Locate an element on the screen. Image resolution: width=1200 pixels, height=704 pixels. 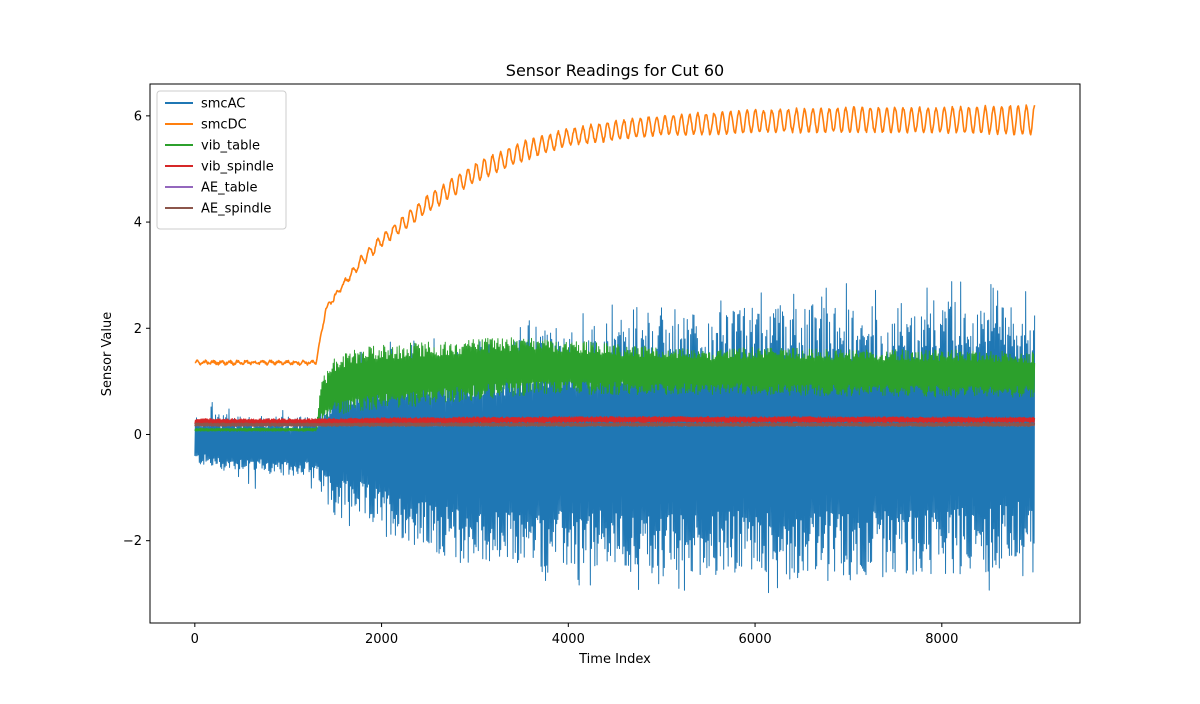
x-tick-label: 4000 is located at coordinates (568, 639).